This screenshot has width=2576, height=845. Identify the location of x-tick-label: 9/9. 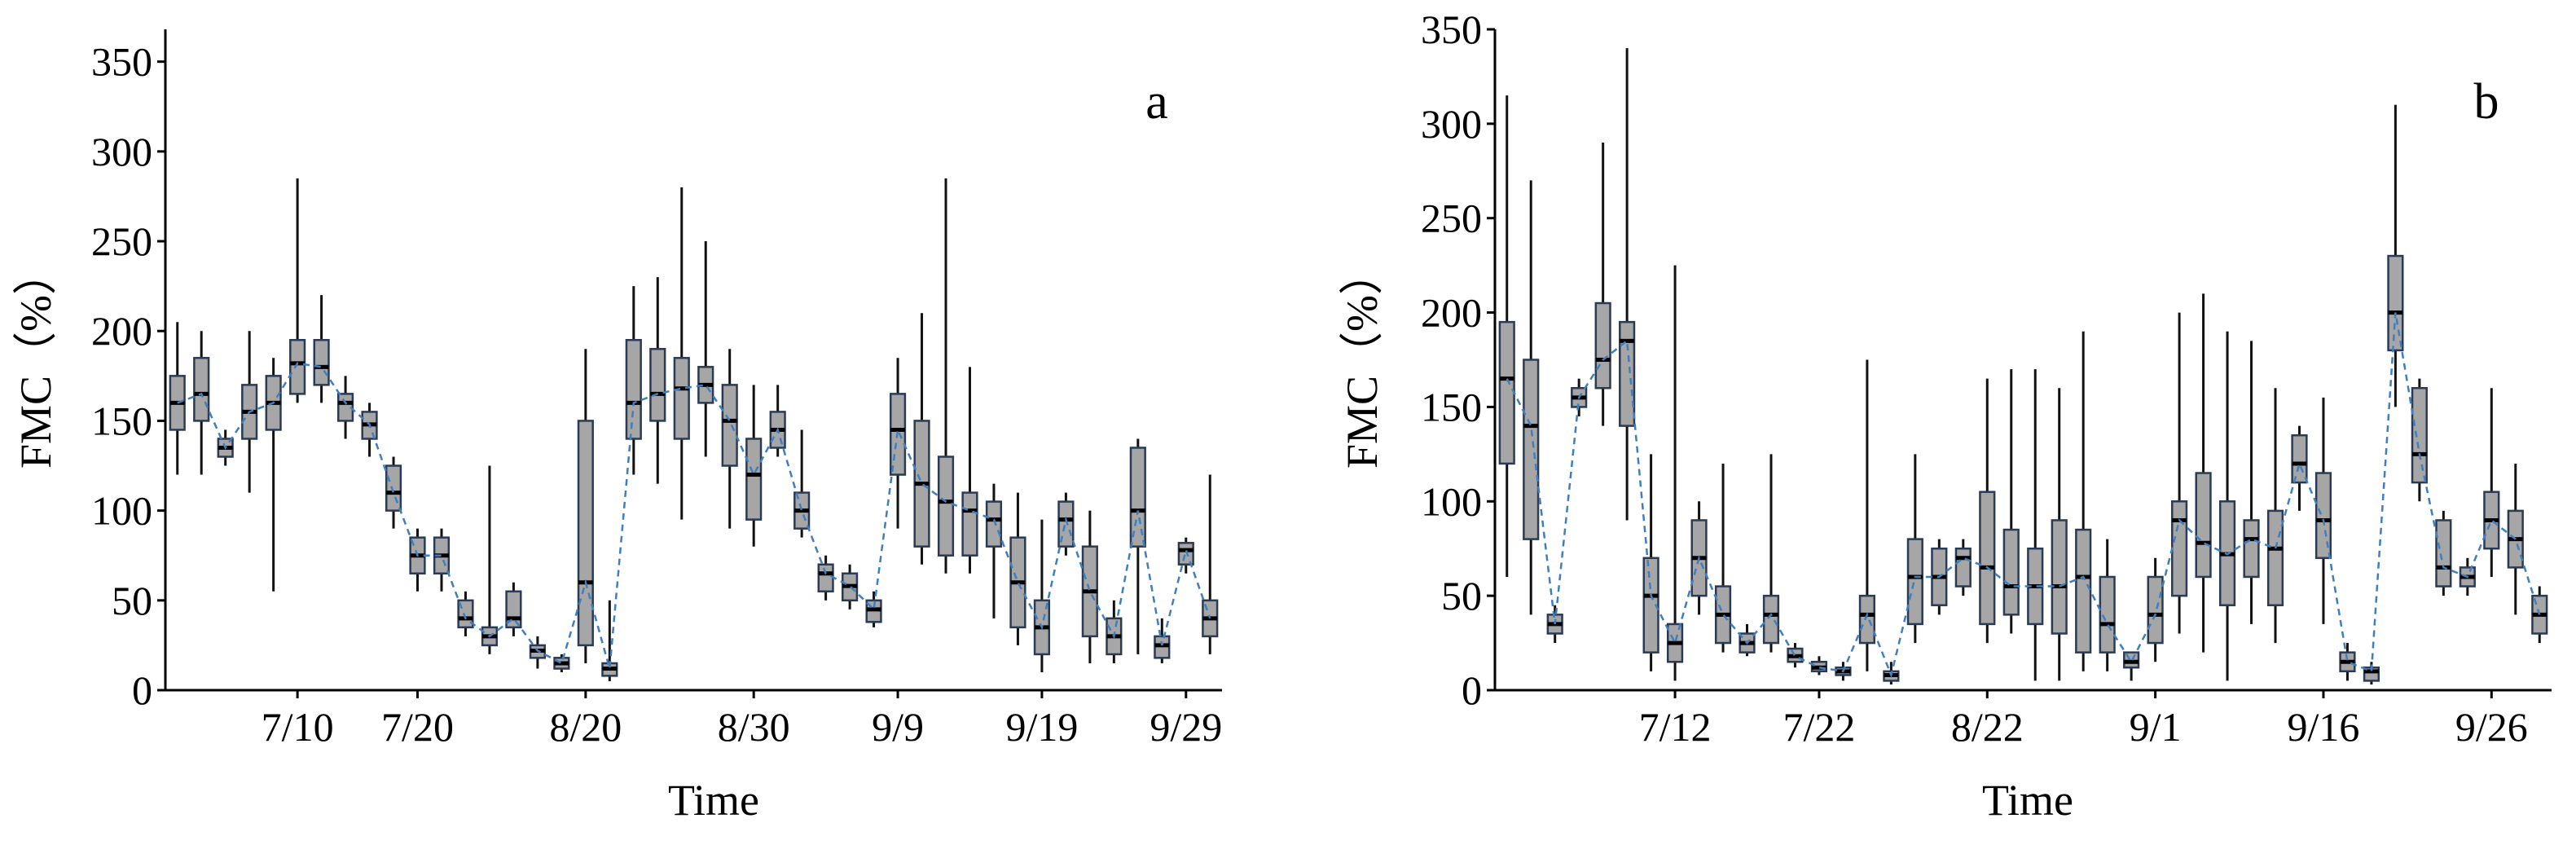
(898, 727).